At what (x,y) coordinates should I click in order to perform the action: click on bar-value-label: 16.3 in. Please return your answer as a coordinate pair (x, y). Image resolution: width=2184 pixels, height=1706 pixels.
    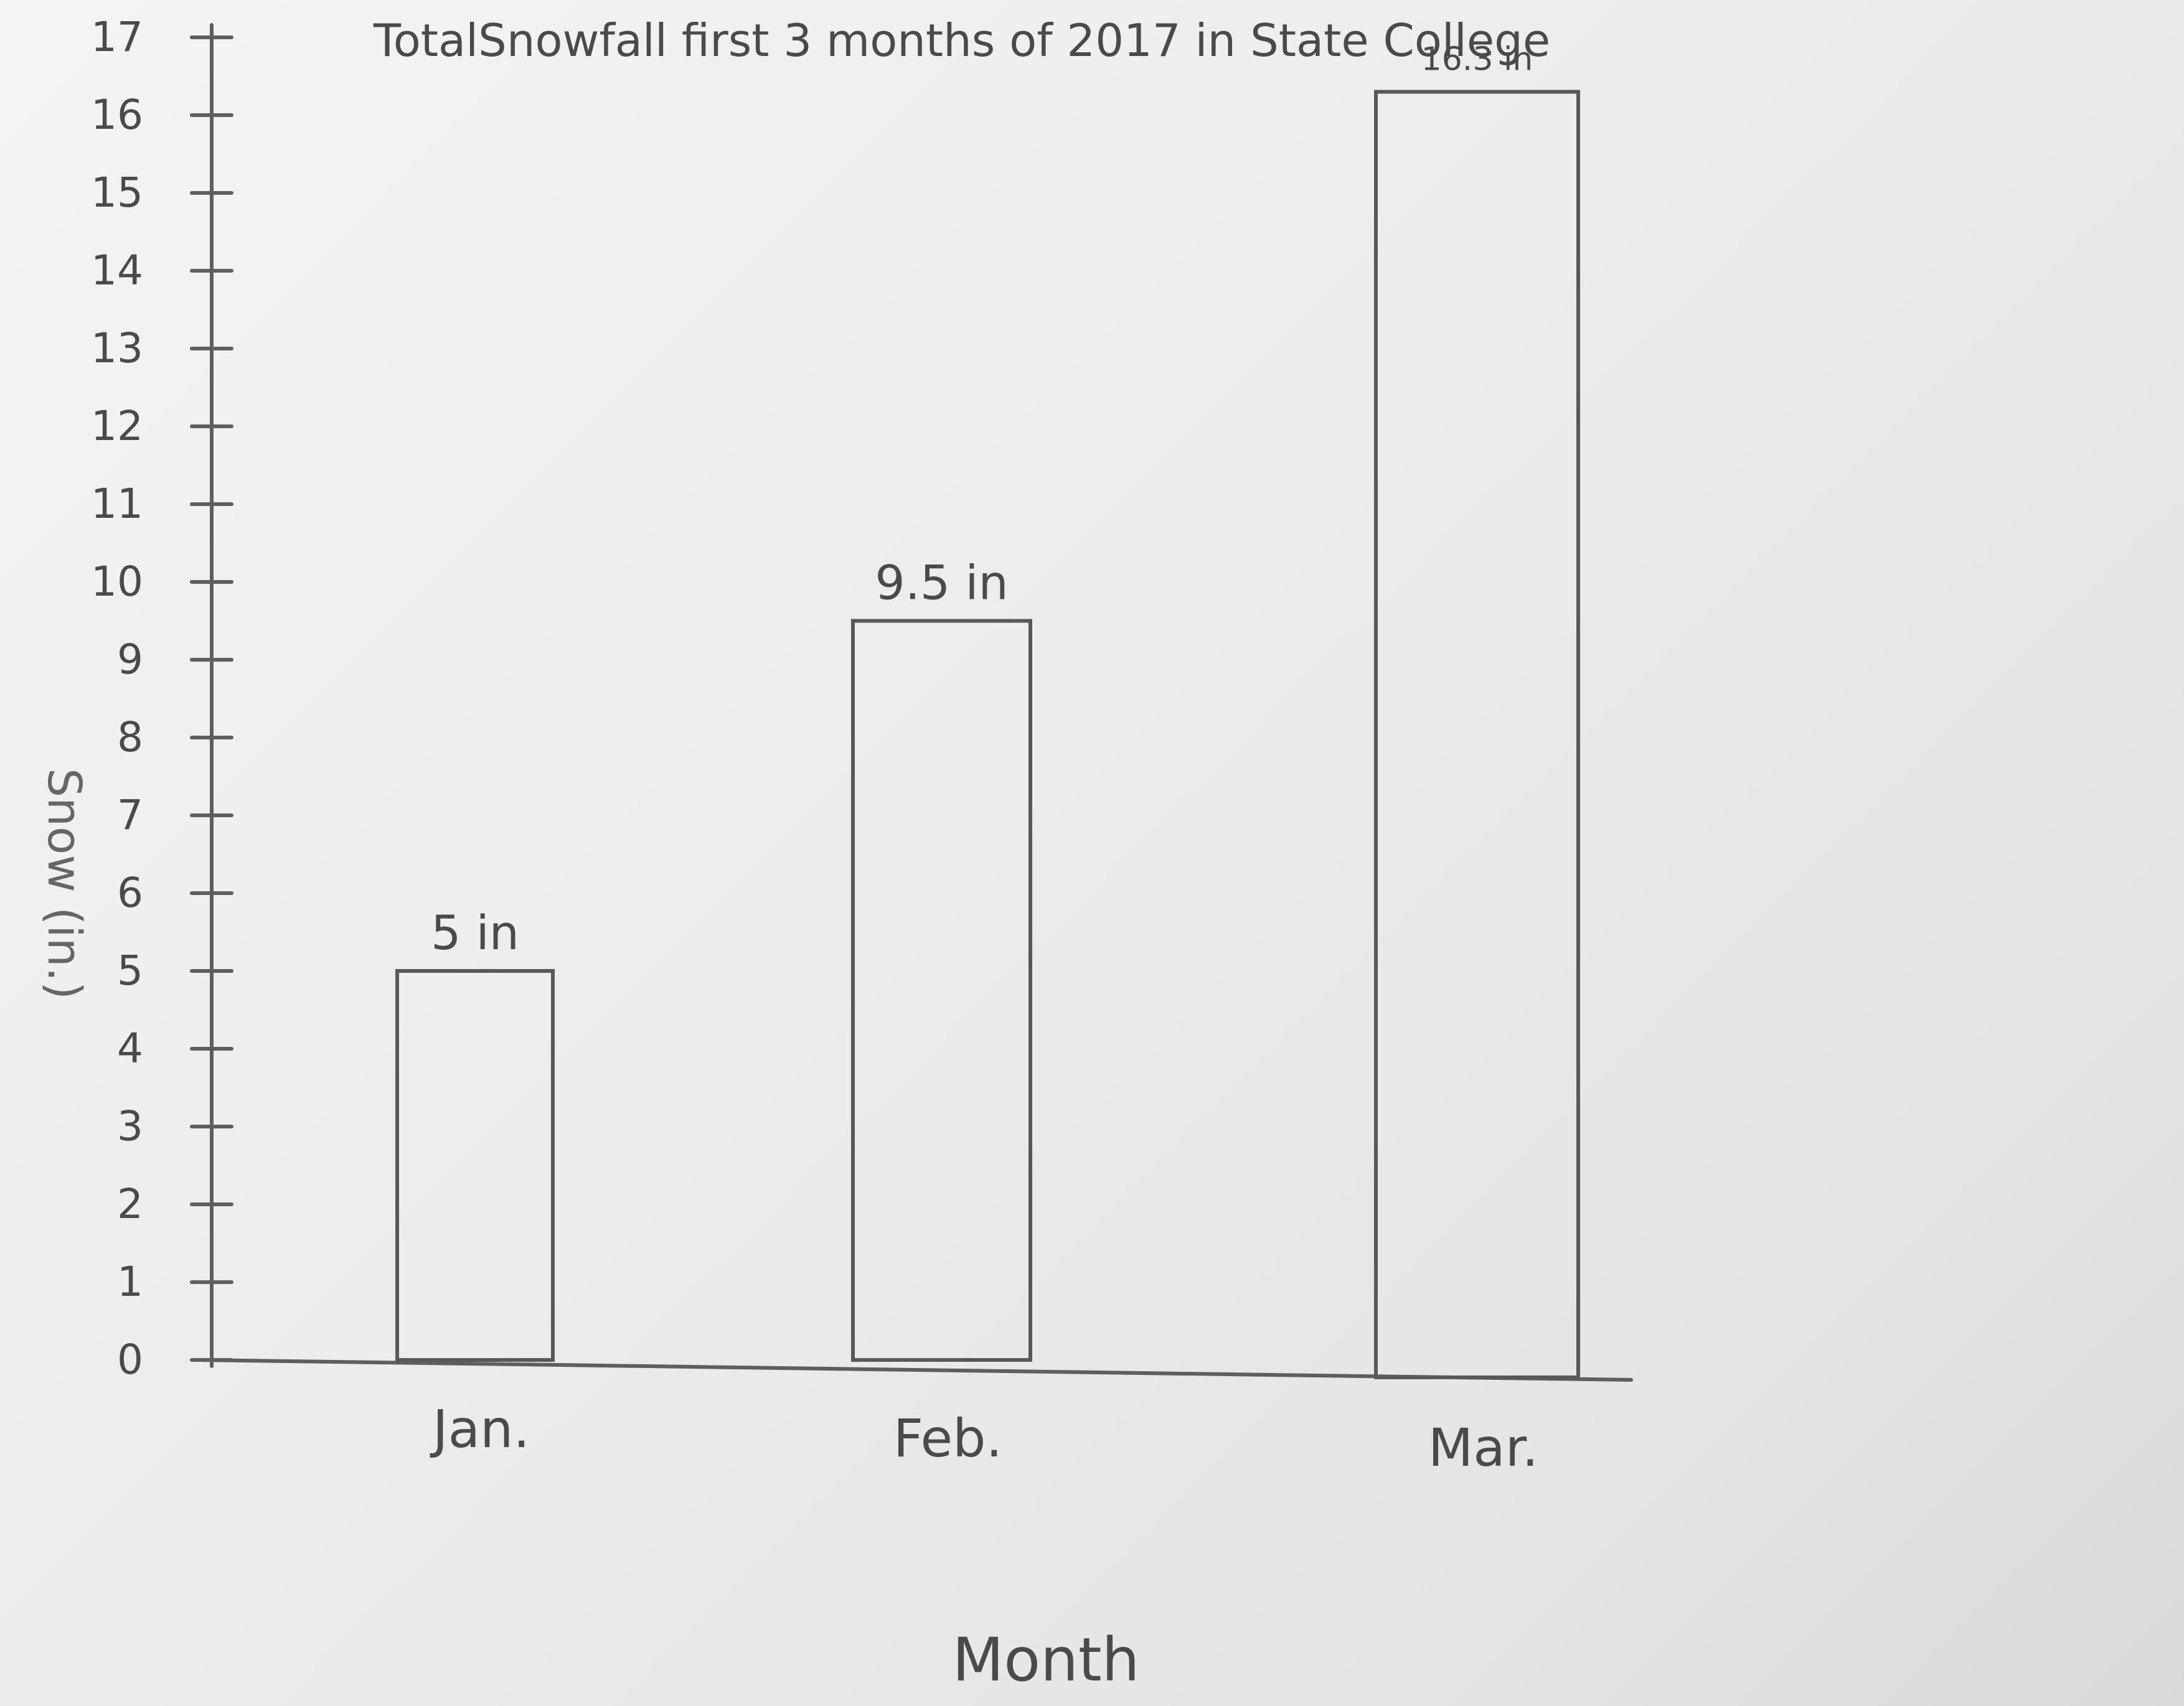
    Looking at the image, I should click on (1477, 59).